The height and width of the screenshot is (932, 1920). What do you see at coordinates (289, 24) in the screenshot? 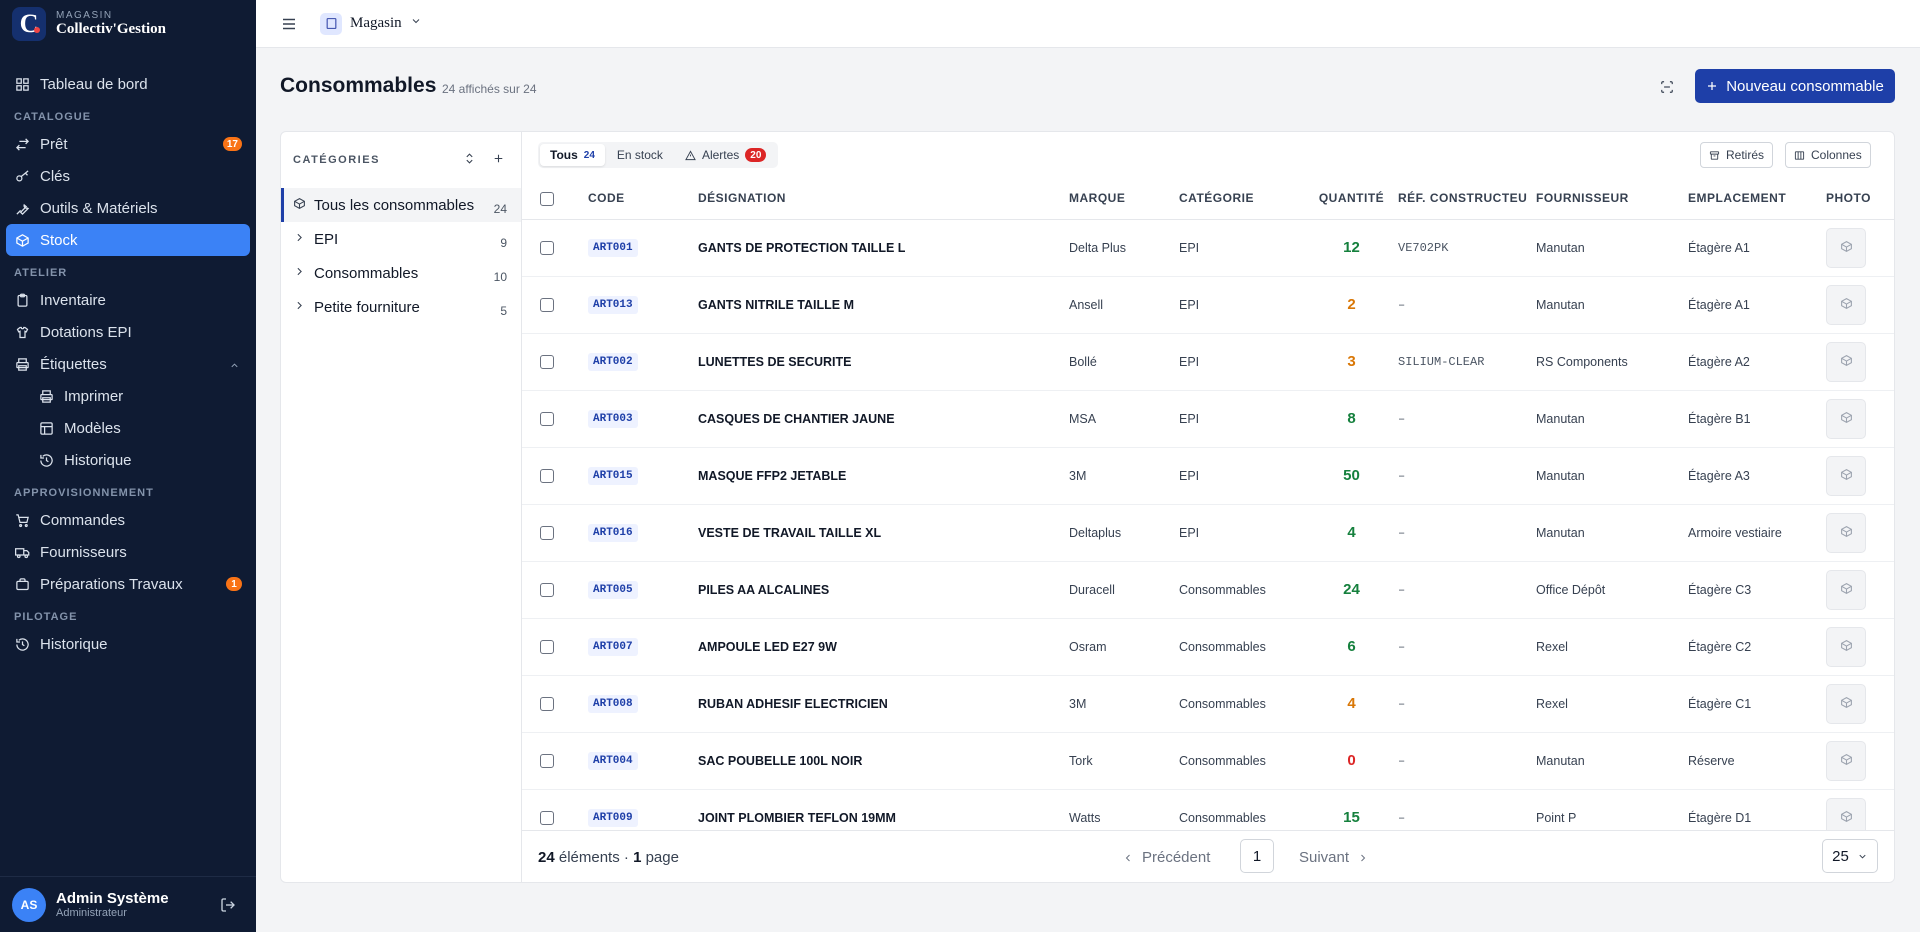
I see `menu-icon` at bounding box center [289, 24].